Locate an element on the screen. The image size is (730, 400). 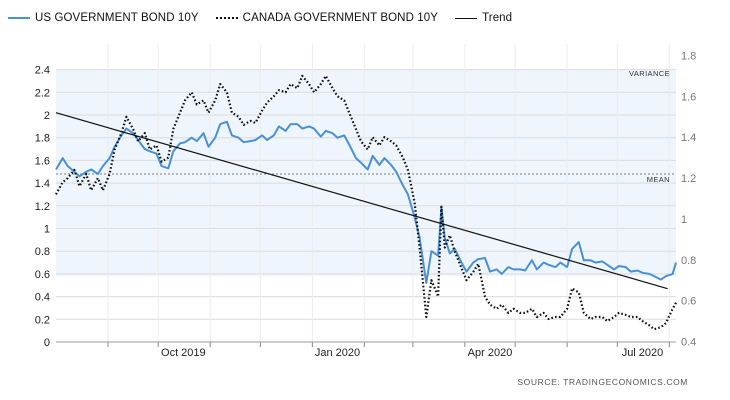
right-axis-tick-label: 1.2 is located at coordinates (688, 179).